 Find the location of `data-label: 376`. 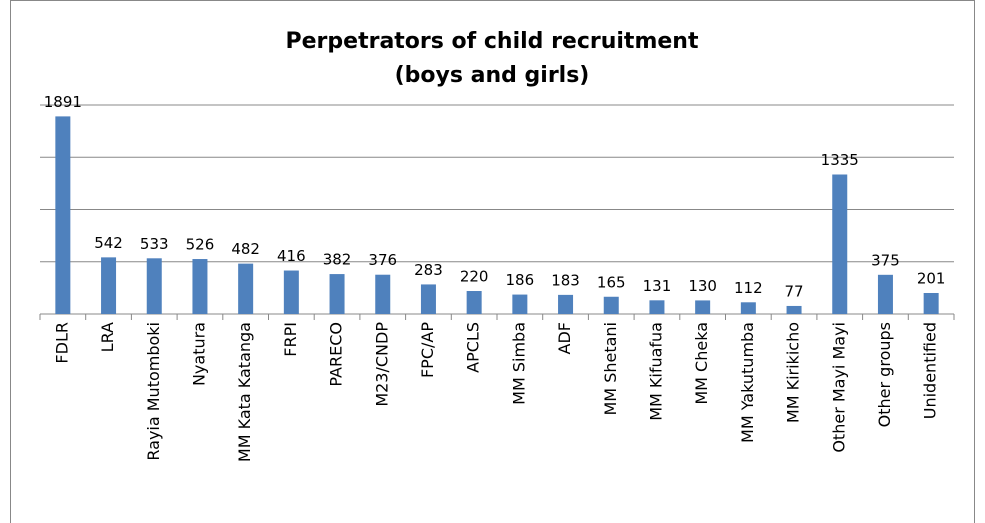

data-label: 376 is located at coordinates (382, 260).